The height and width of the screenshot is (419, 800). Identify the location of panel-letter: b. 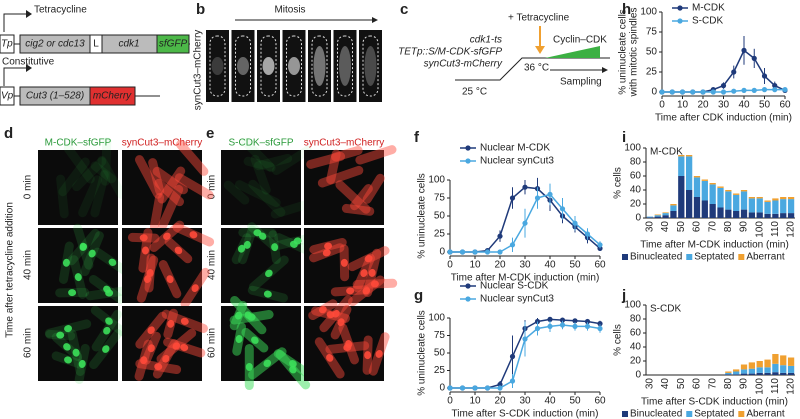
(200, 9).